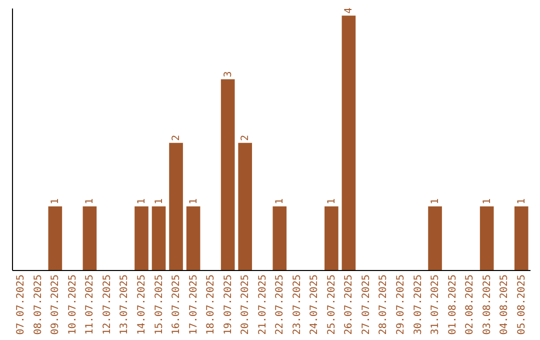  I want to click on x-tick-label: 31.07.2025, so click(436, 304).